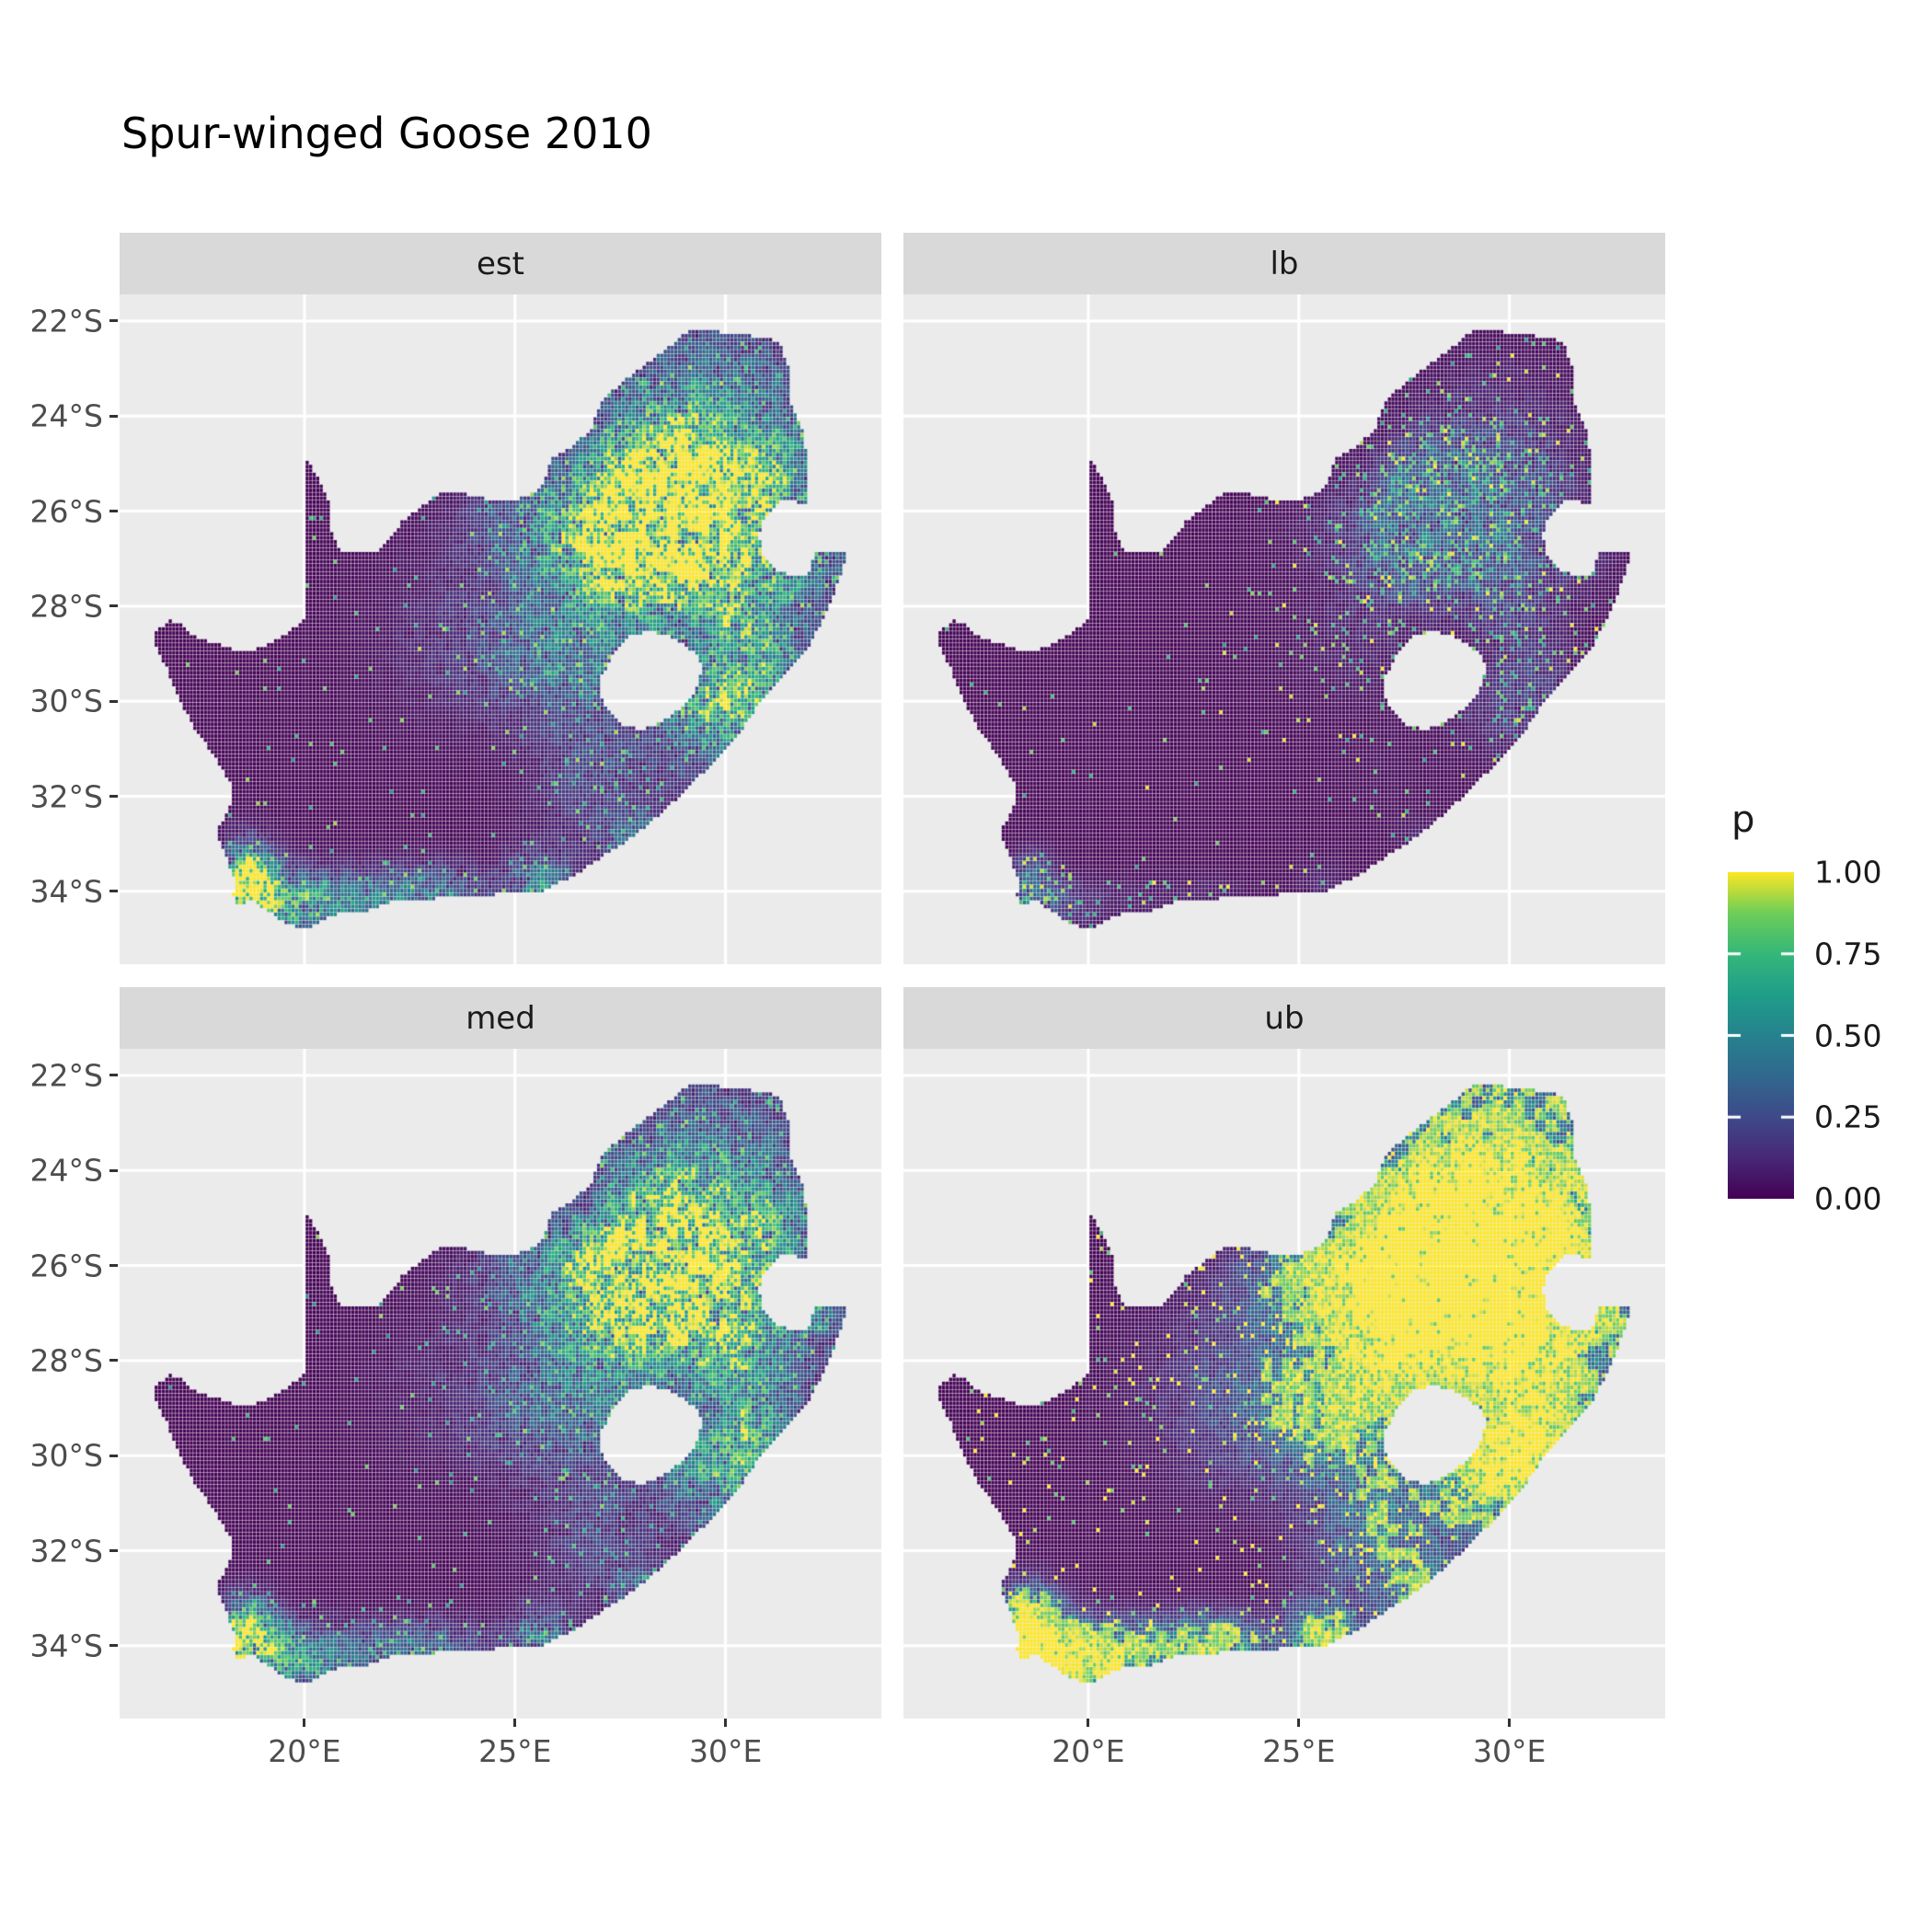 Image resolution: width=1932 pixels, height=1932 pixels. I want to click on facet-strip-label: med, so click(500, 1018).